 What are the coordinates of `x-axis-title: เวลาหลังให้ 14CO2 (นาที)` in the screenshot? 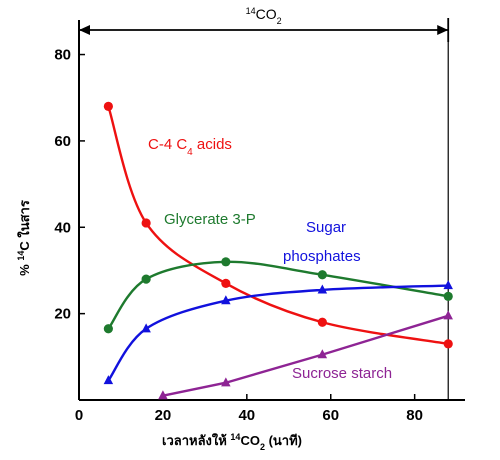 It's located at (232, 442).